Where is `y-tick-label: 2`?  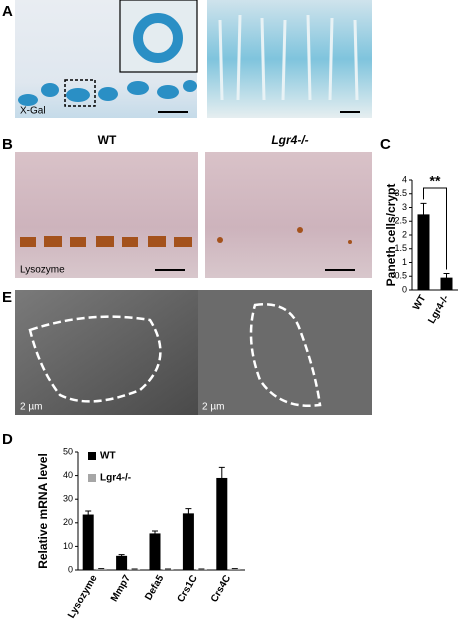 y-tick-label: 2 is located at coordinates (404, 234).